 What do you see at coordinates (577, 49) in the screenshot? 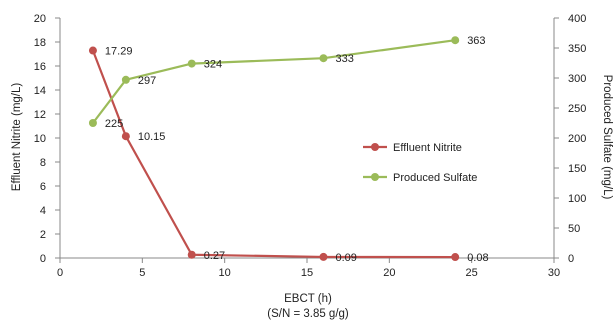
I see `y-right-tick-label: 350` at bounding box center [577, 49].